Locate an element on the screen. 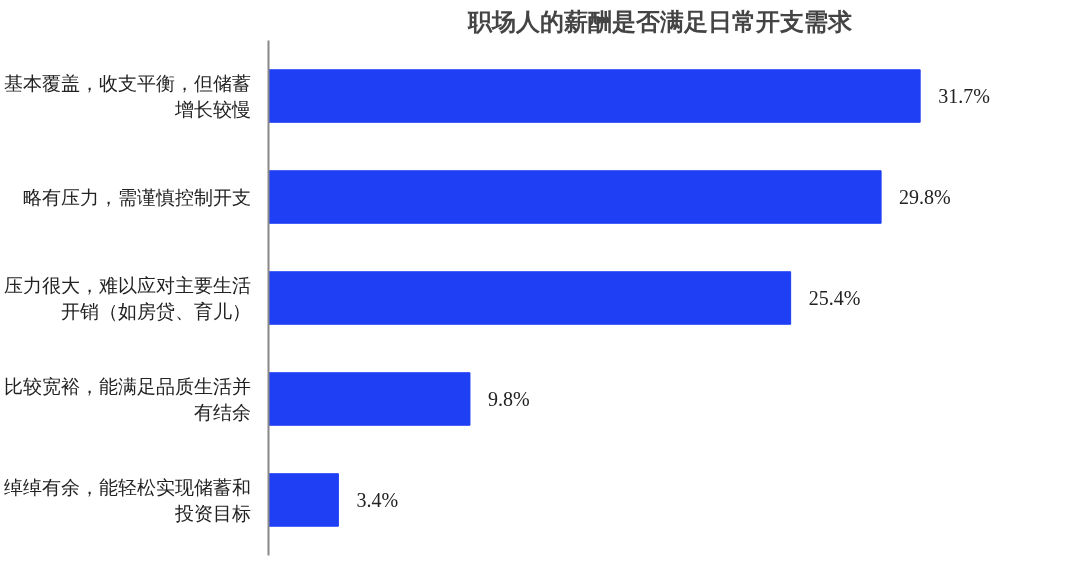 This screenshot has height=572, width=1080. y-tick-label: 略有压力，需谨慎控制开支 is located at coordinates (136, 197).